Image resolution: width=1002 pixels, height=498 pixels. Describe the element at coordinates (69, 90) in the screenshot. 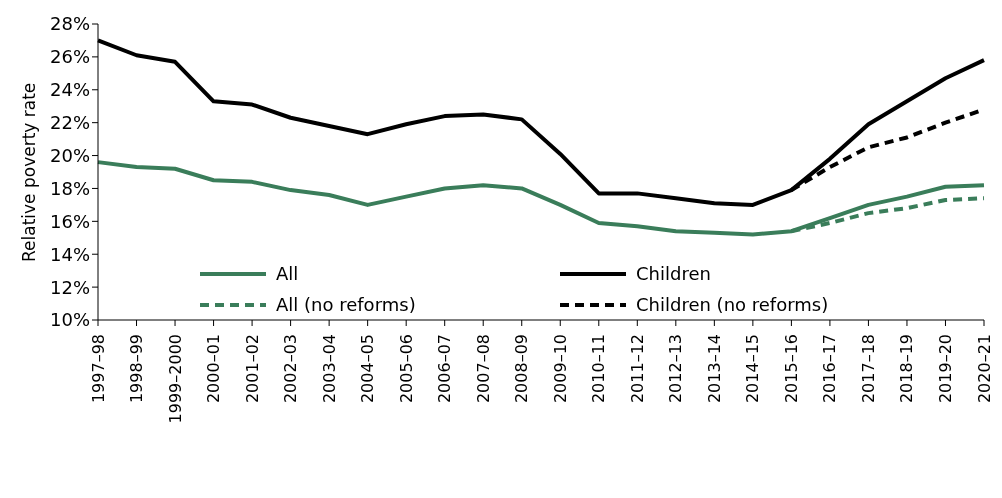

I see `y-tick-label: 24%` at that location.